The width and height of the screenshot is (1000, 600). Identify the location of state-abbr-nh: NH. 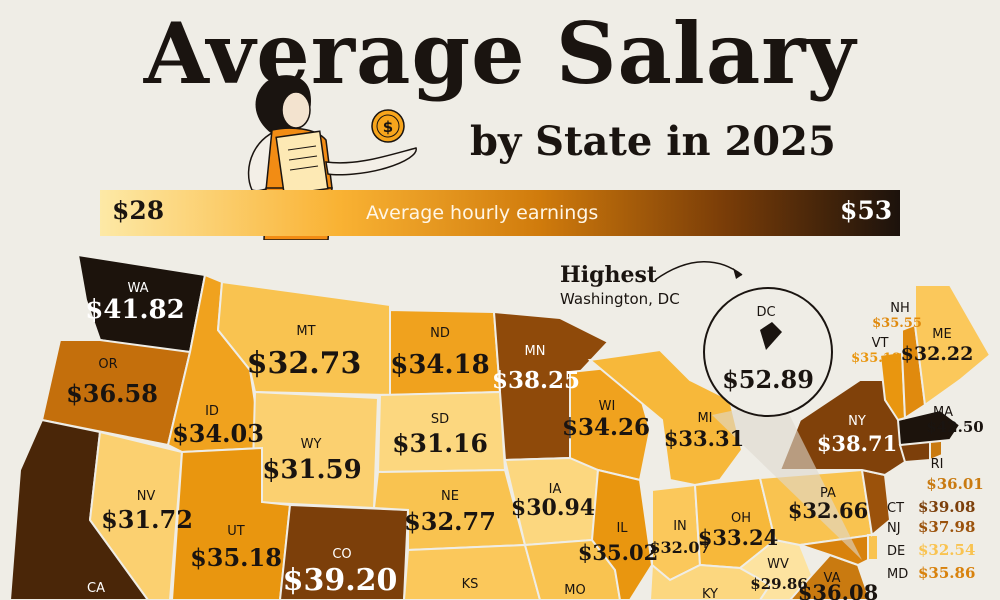
(900, 308).